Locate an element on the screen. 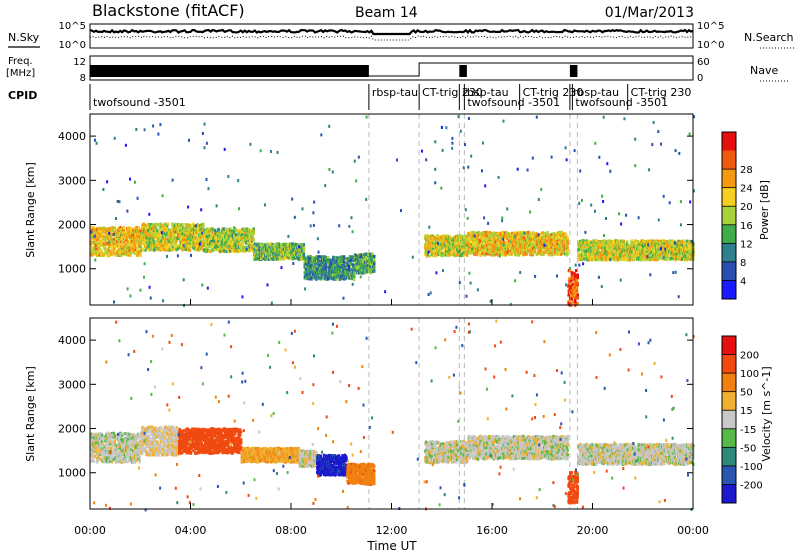 The height and width of the screenshot is (558, 800). noise-sky-line is located at coordinates (391, 32).